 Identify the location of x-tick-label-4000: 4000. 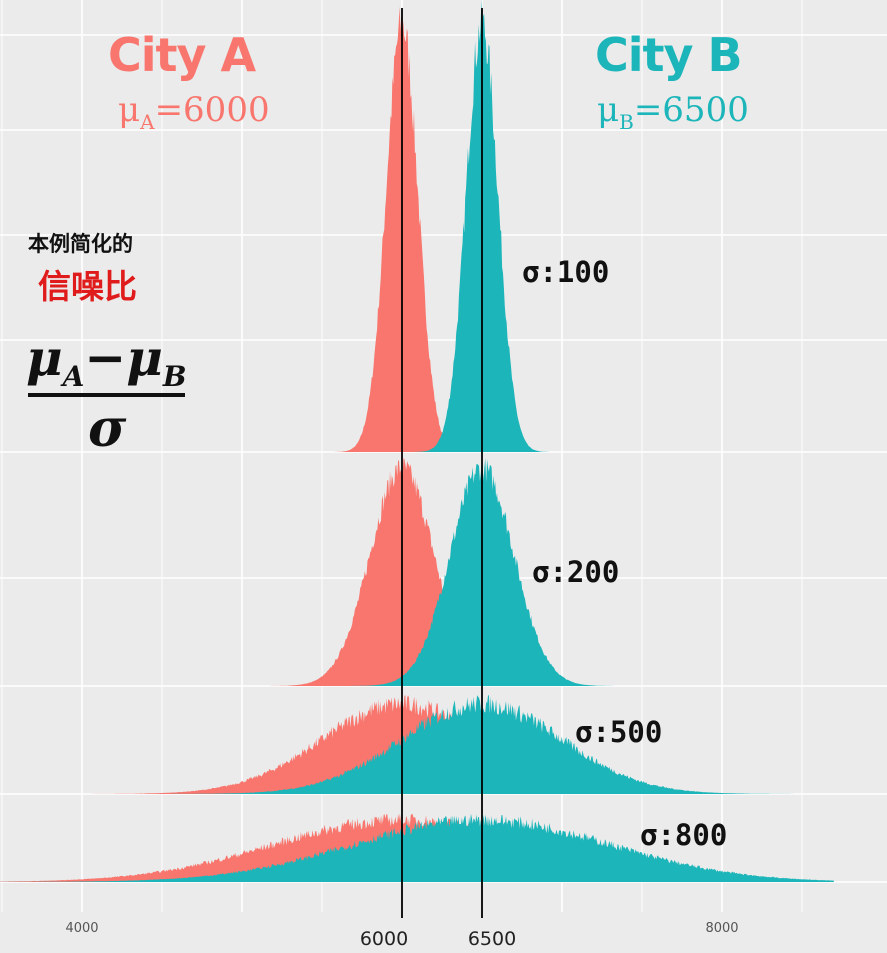
(81, 928).